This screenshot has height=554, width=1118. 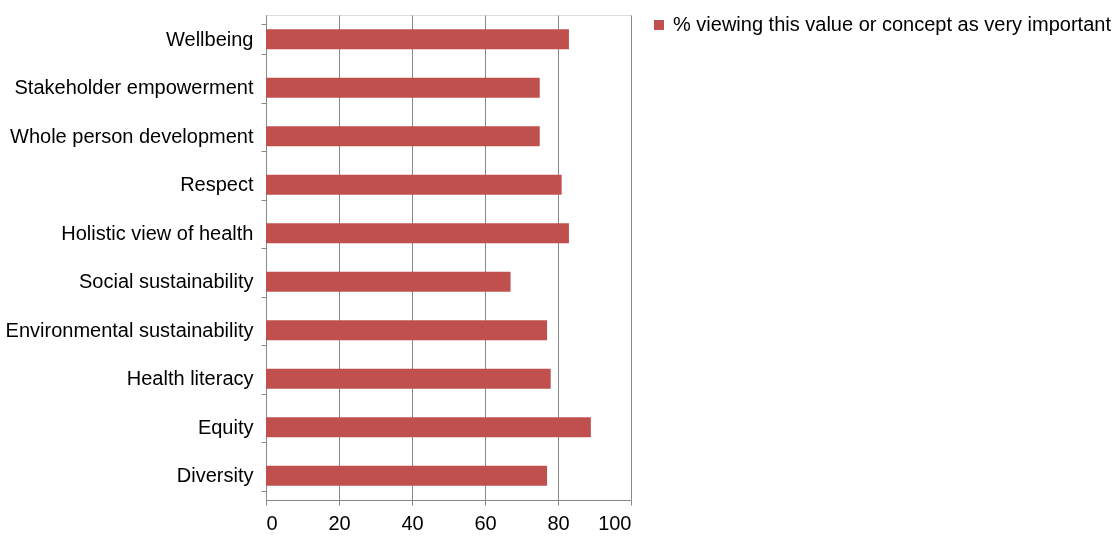 What do you see at coordinates (225, 426) in the screenshot?
I see `y-tick-label: Equity` at bounding box center [225, 426].